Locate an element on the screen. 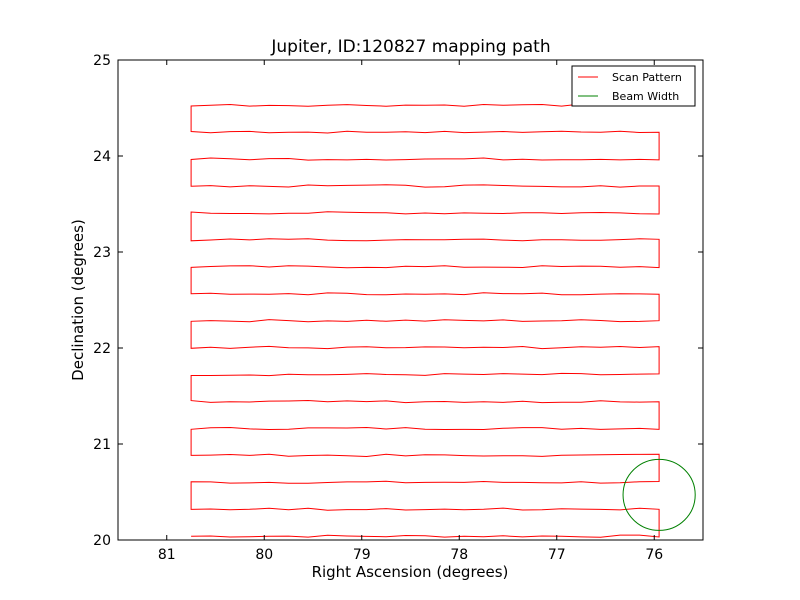 The image size is (800, 600). y-axis-label: Declination (degrees) is located at coordinates (78, 300).